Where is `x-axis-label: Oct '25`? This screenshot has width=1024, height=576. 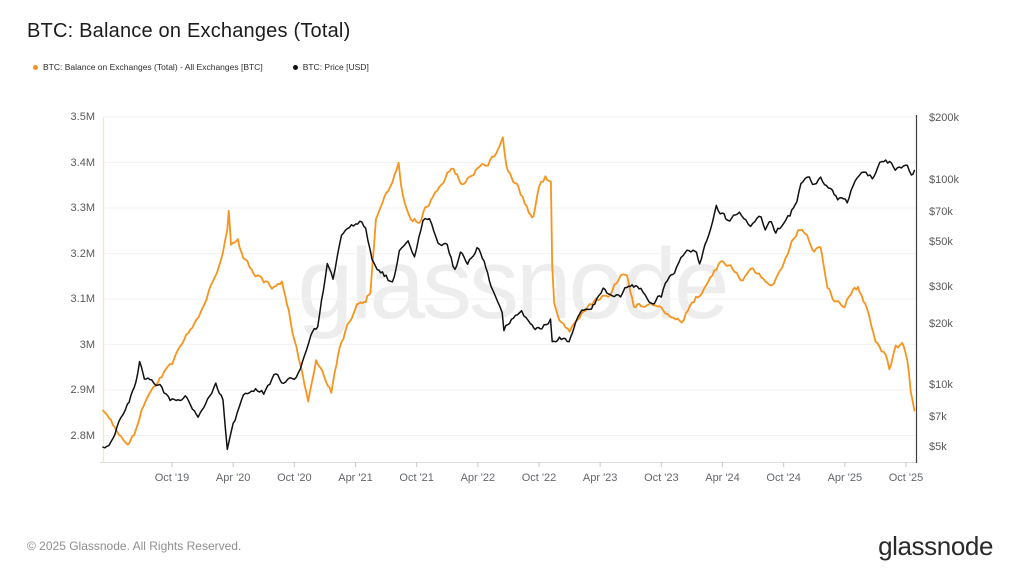
x-axis-label: Oct '25 is located at coordinates (906, 478).